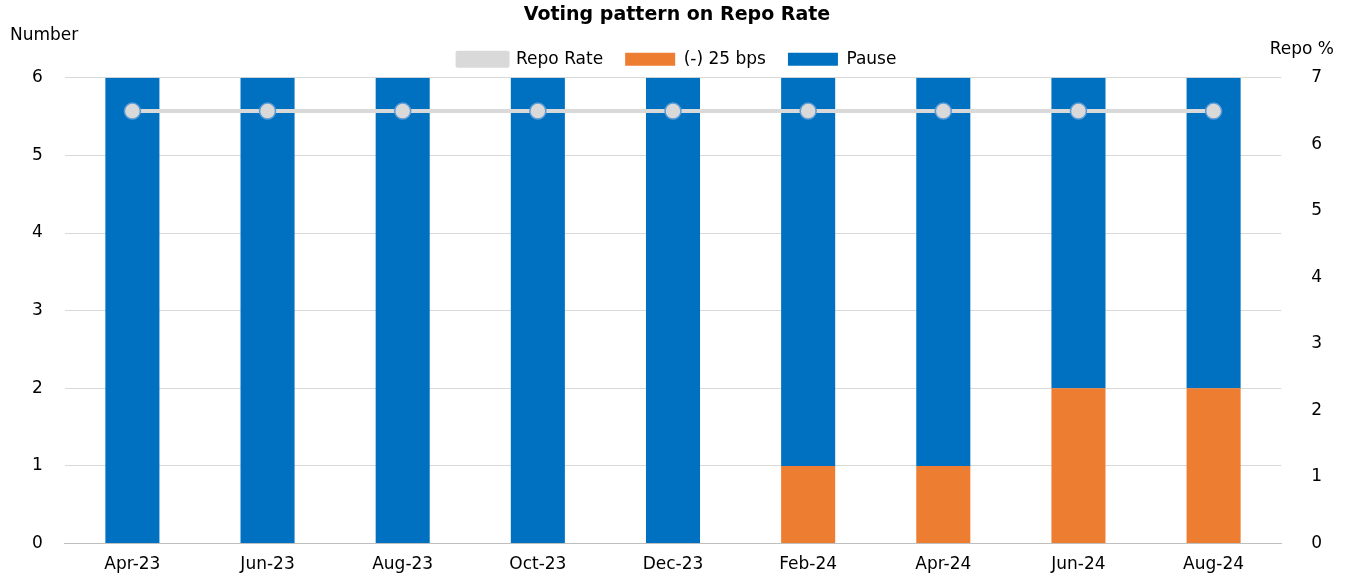 Image resolution: width=1354 pixels, height=586 pixels. Describe the element at coordinates (37, 153) in the screenshot. I see `y-tick-label: 5` at that location.